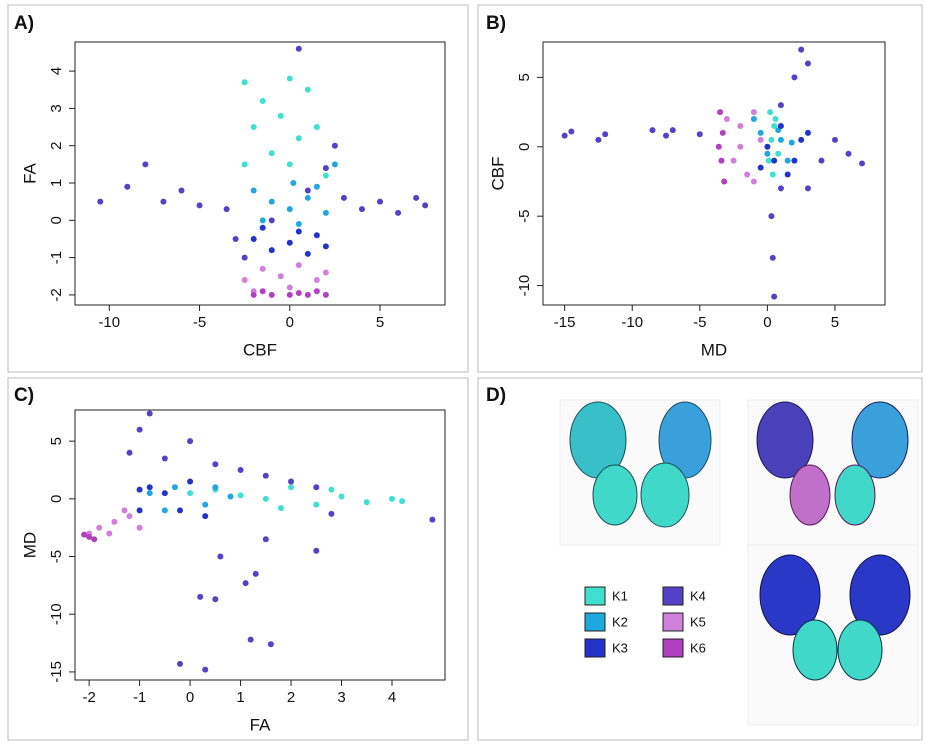 This screenshot has width=926, height=750. Describe the element at coordinates (620, 595) in the screenshot. I see `legend-label: K1` at that location.